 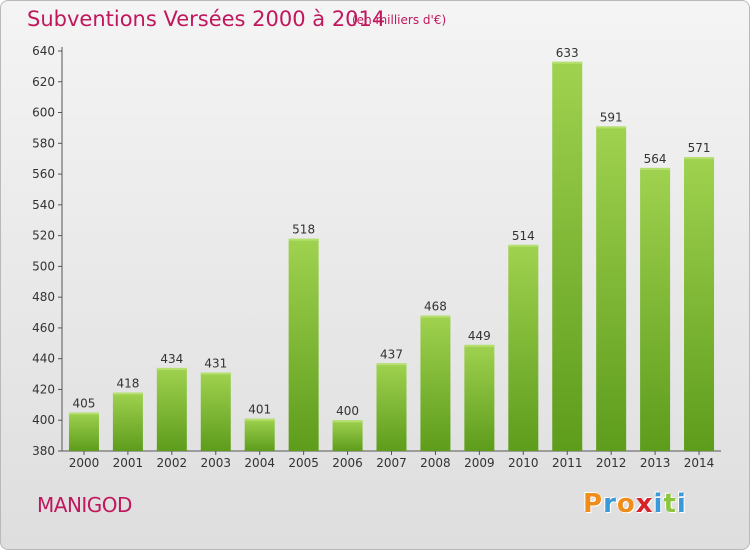 What do you see at coordinates (435, 463) in the screenshot?
I see `x-tick-label: 2008` at bounding box center [435, 463].